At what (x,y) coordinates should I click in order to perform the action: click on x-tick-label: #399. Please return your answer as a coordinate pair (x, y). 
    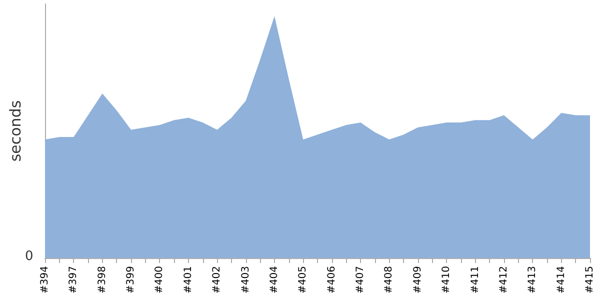
    Looking at the image, I should click on (131, 280).